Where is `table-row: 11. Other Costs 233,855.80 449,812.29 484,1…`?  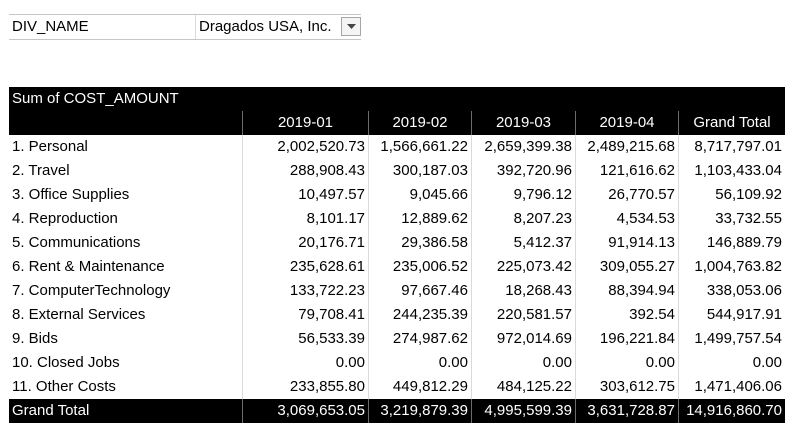 table-row: 11. Other Costs 233,855.80 449,812.29 484,1… is located at coordinates (397, 387).